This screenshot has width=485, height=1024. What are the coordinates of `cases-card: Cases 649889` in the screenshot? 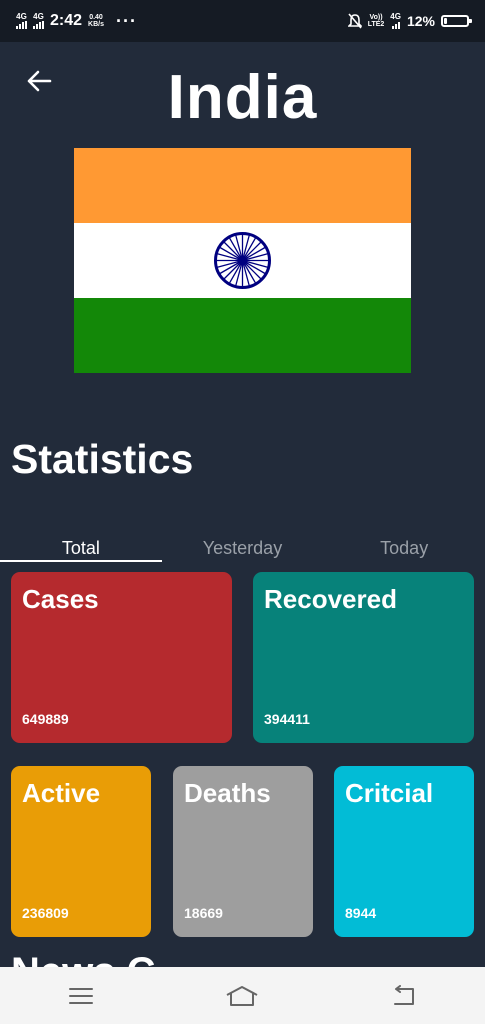 It's located at (121, 657).